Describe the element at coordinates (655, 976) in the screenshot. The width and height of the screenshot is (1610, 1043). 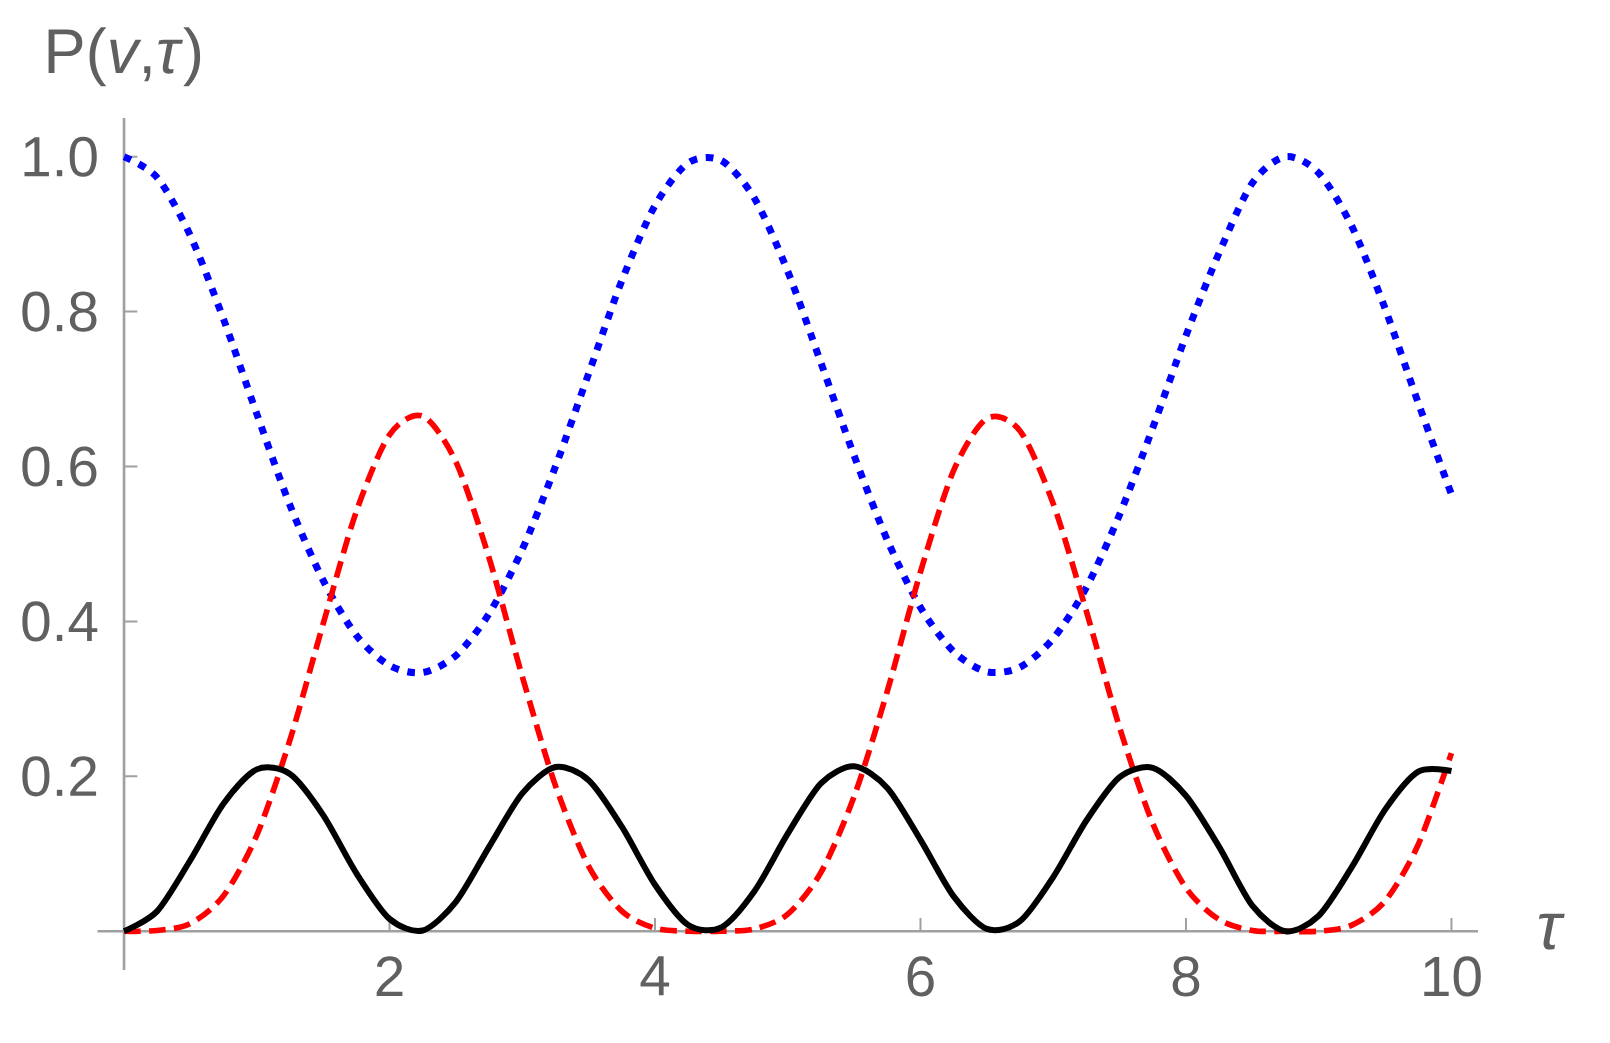
I see `x-tick-label: 4` at that location.